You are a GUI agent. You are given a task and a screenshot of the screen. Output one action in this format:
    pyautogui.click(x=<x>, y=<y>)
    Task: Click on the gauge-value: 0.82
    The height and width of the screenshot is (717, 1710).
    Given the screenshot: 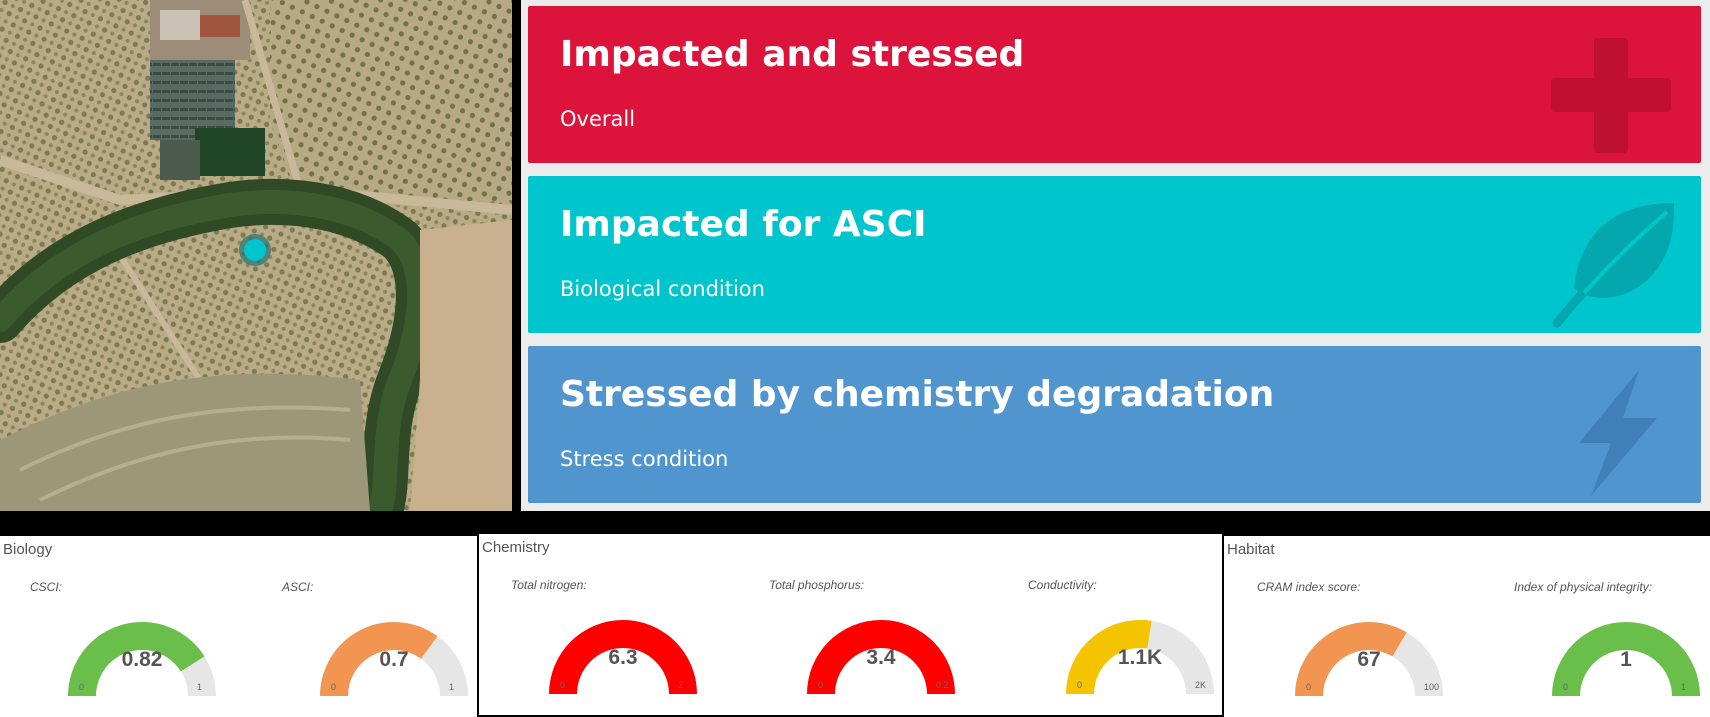 What is the action you would take?
    pyautogui.click(x=142, y=659)
    